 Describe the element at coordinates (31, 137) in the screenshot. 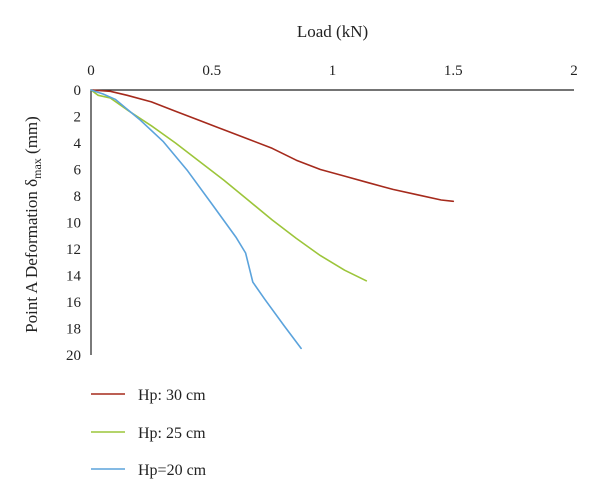

I see `y-axis-title-unit: (mm)` at that location.